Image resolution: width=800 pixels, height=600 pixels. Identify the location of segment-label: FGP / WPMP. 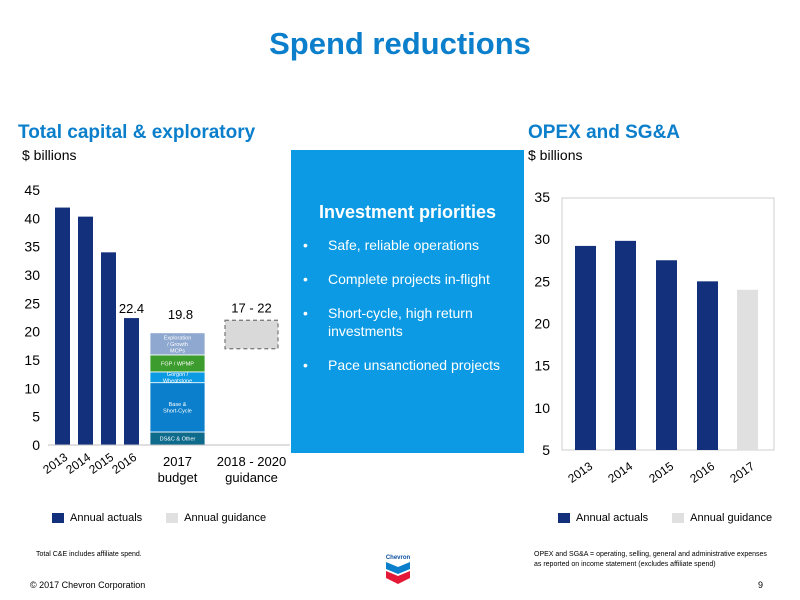
(177, 364).